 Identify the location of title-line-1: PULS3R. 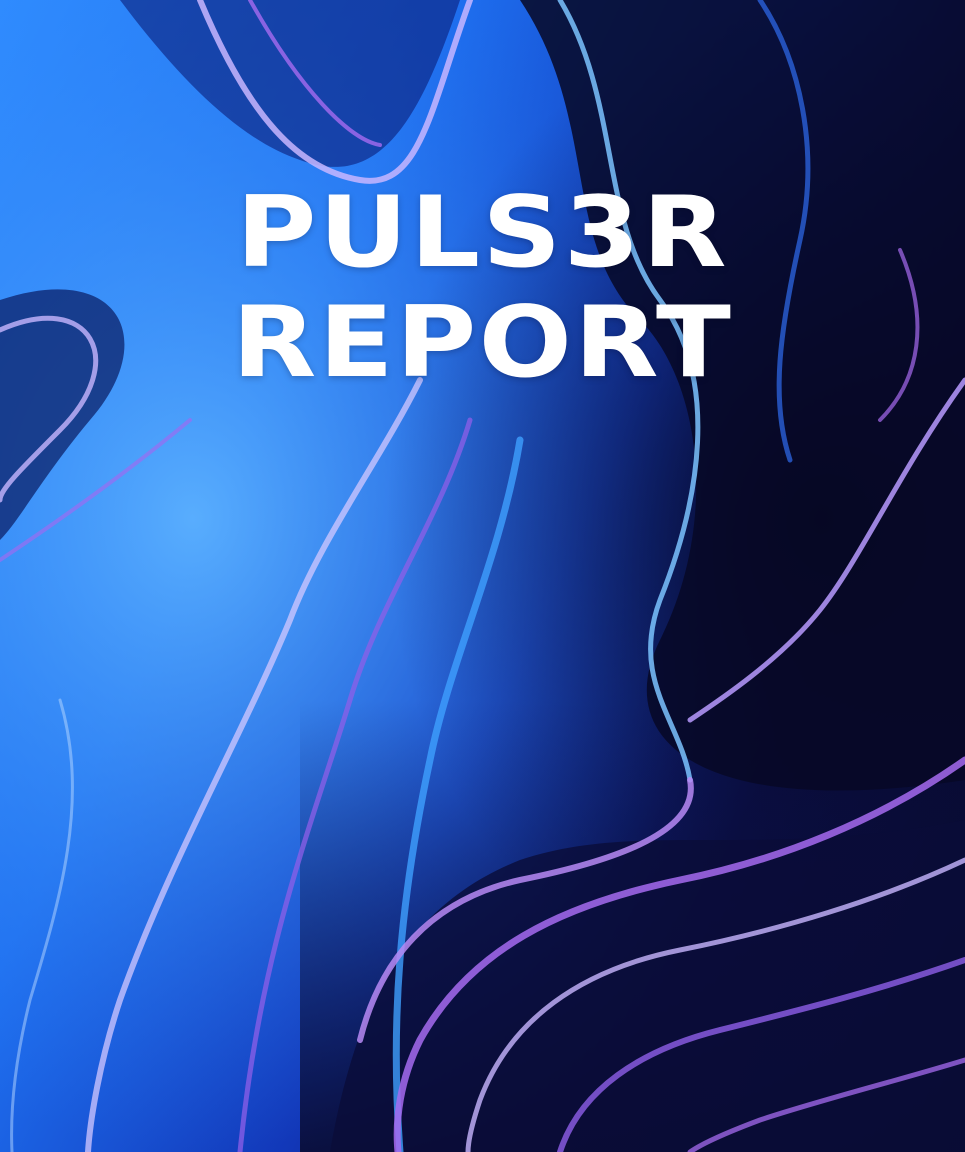
(482, 233).